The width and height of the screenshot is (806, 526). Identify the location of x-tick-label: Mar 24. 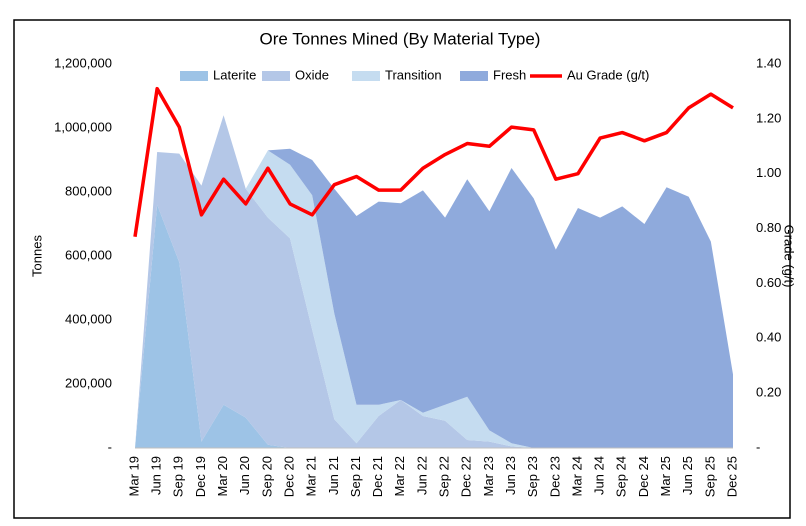
(576, 476).